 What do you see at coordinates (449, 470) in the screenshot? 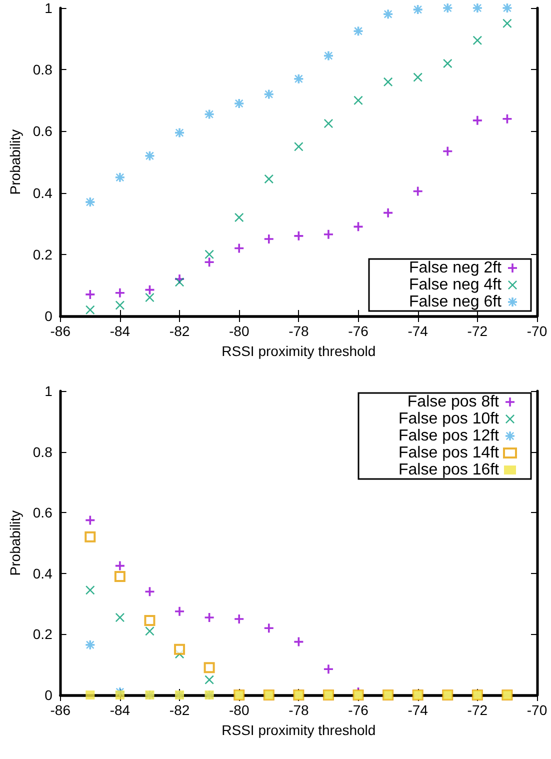
I see `legend-label: False pos 16ft` at bounding box center [449, 470].